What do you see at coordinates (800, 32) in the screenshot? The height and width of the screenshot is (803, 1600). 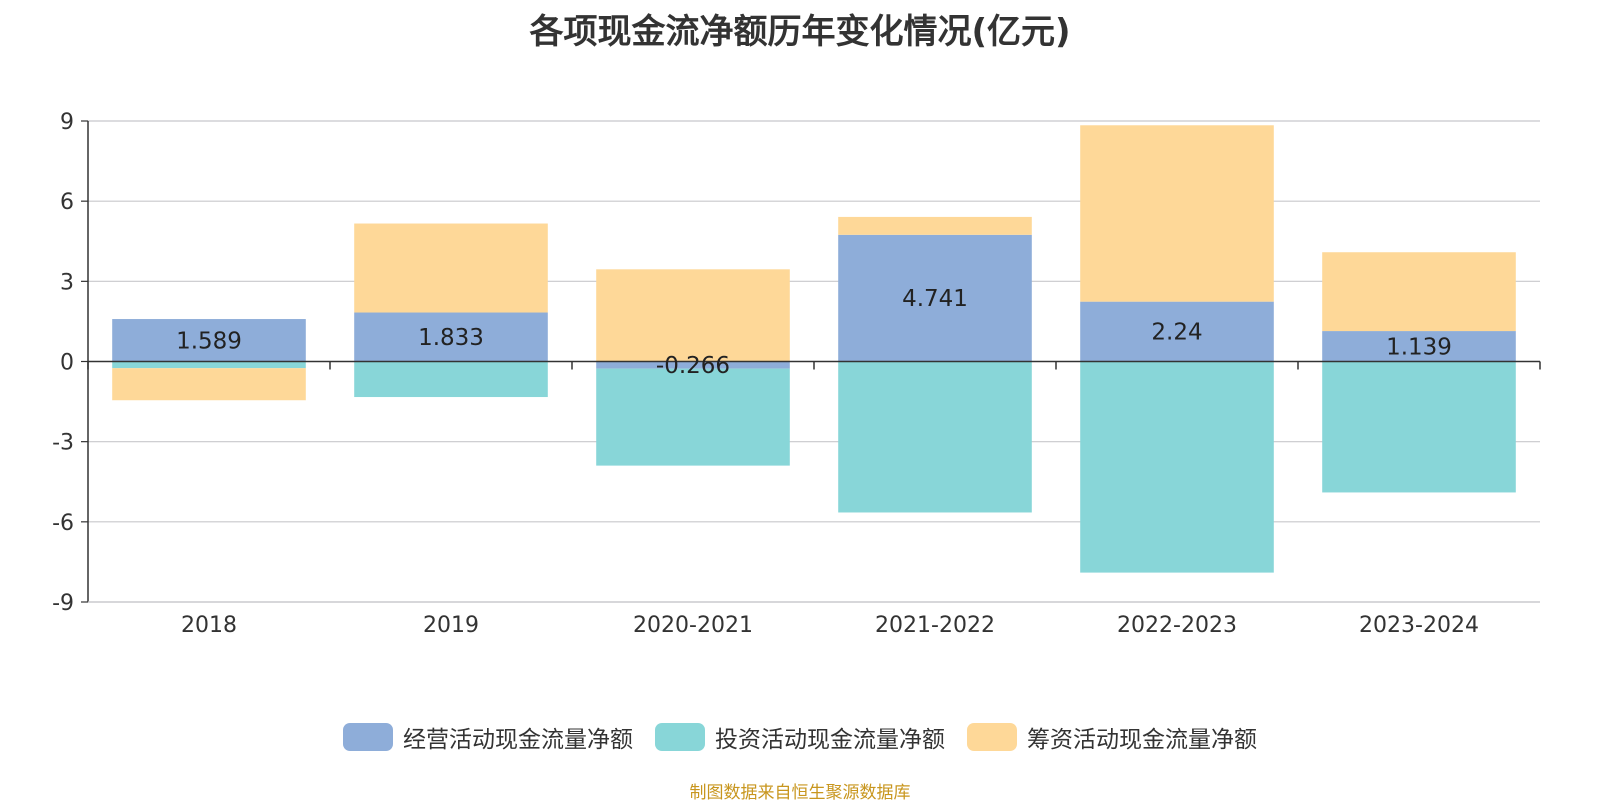 I see `chart-title: 各项现金流净额历年变化情况(亿元)` at bounding box center [800, 32].